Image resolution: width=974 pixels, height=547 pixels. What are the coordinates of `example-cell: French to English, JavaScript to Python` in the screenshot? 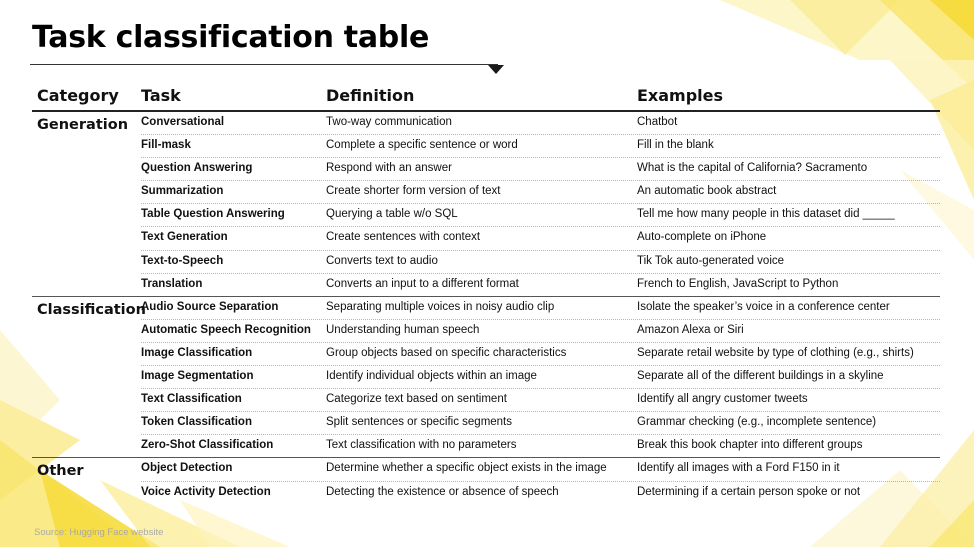 It's located at (738, 283).